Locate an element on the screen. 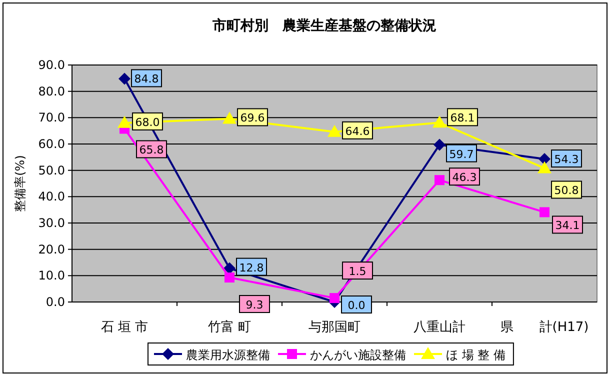  y-tick-label: 20.0 is located at coordinates (51, 249).